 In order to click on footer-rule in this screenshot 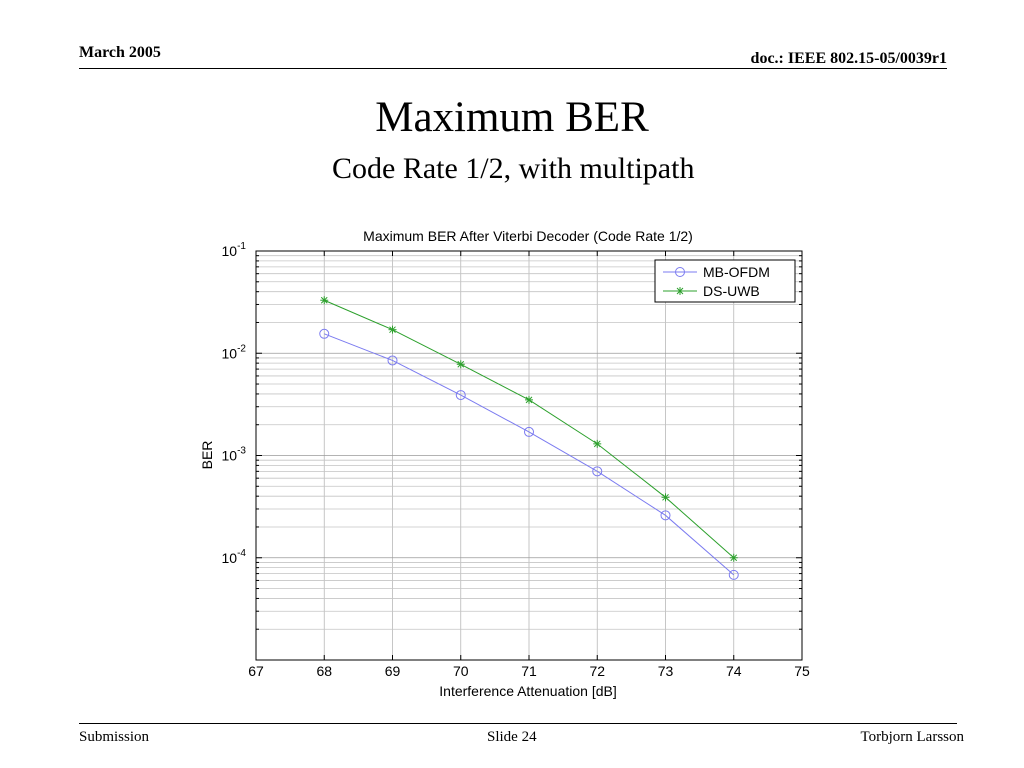, I will do `click(518, 723)`.